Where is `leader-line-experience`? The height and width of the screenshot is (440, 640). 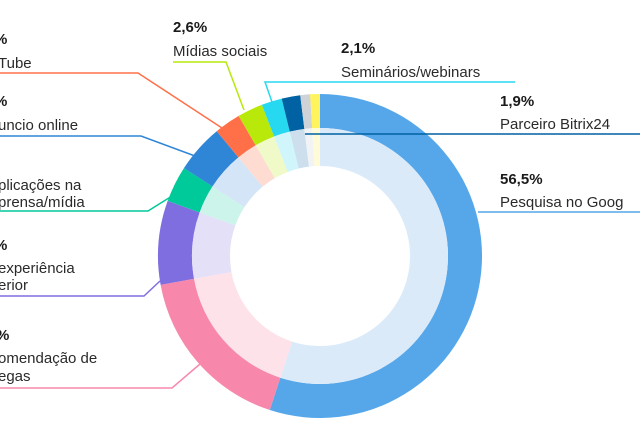 leader-line-experience is located at coordinates (80, 288).